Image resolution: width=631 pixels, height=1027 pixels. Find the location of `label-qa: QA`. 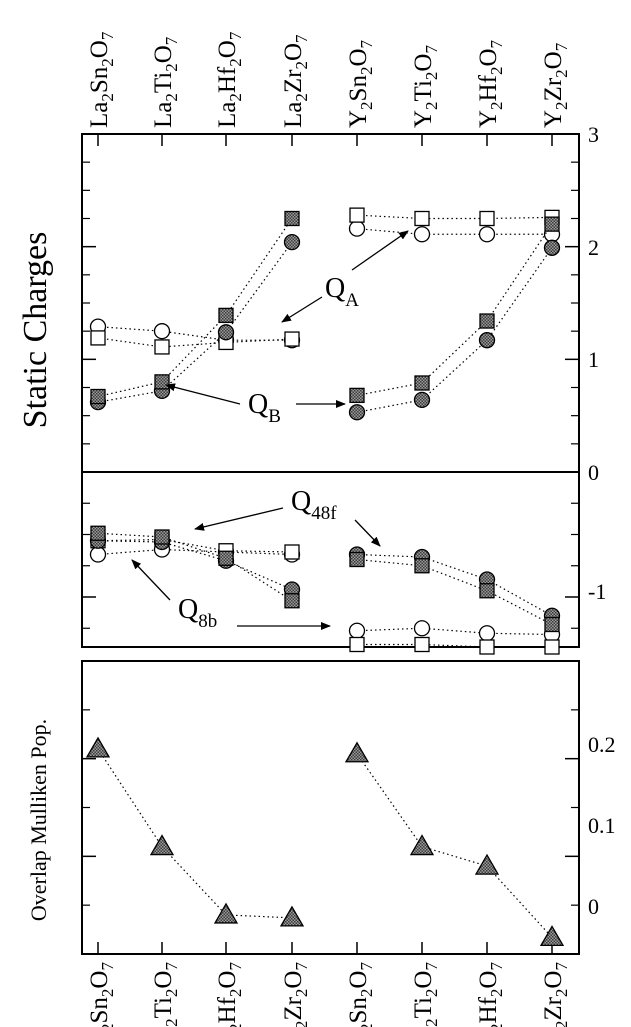

label-qa: QA is located at coordinates (342, 292).